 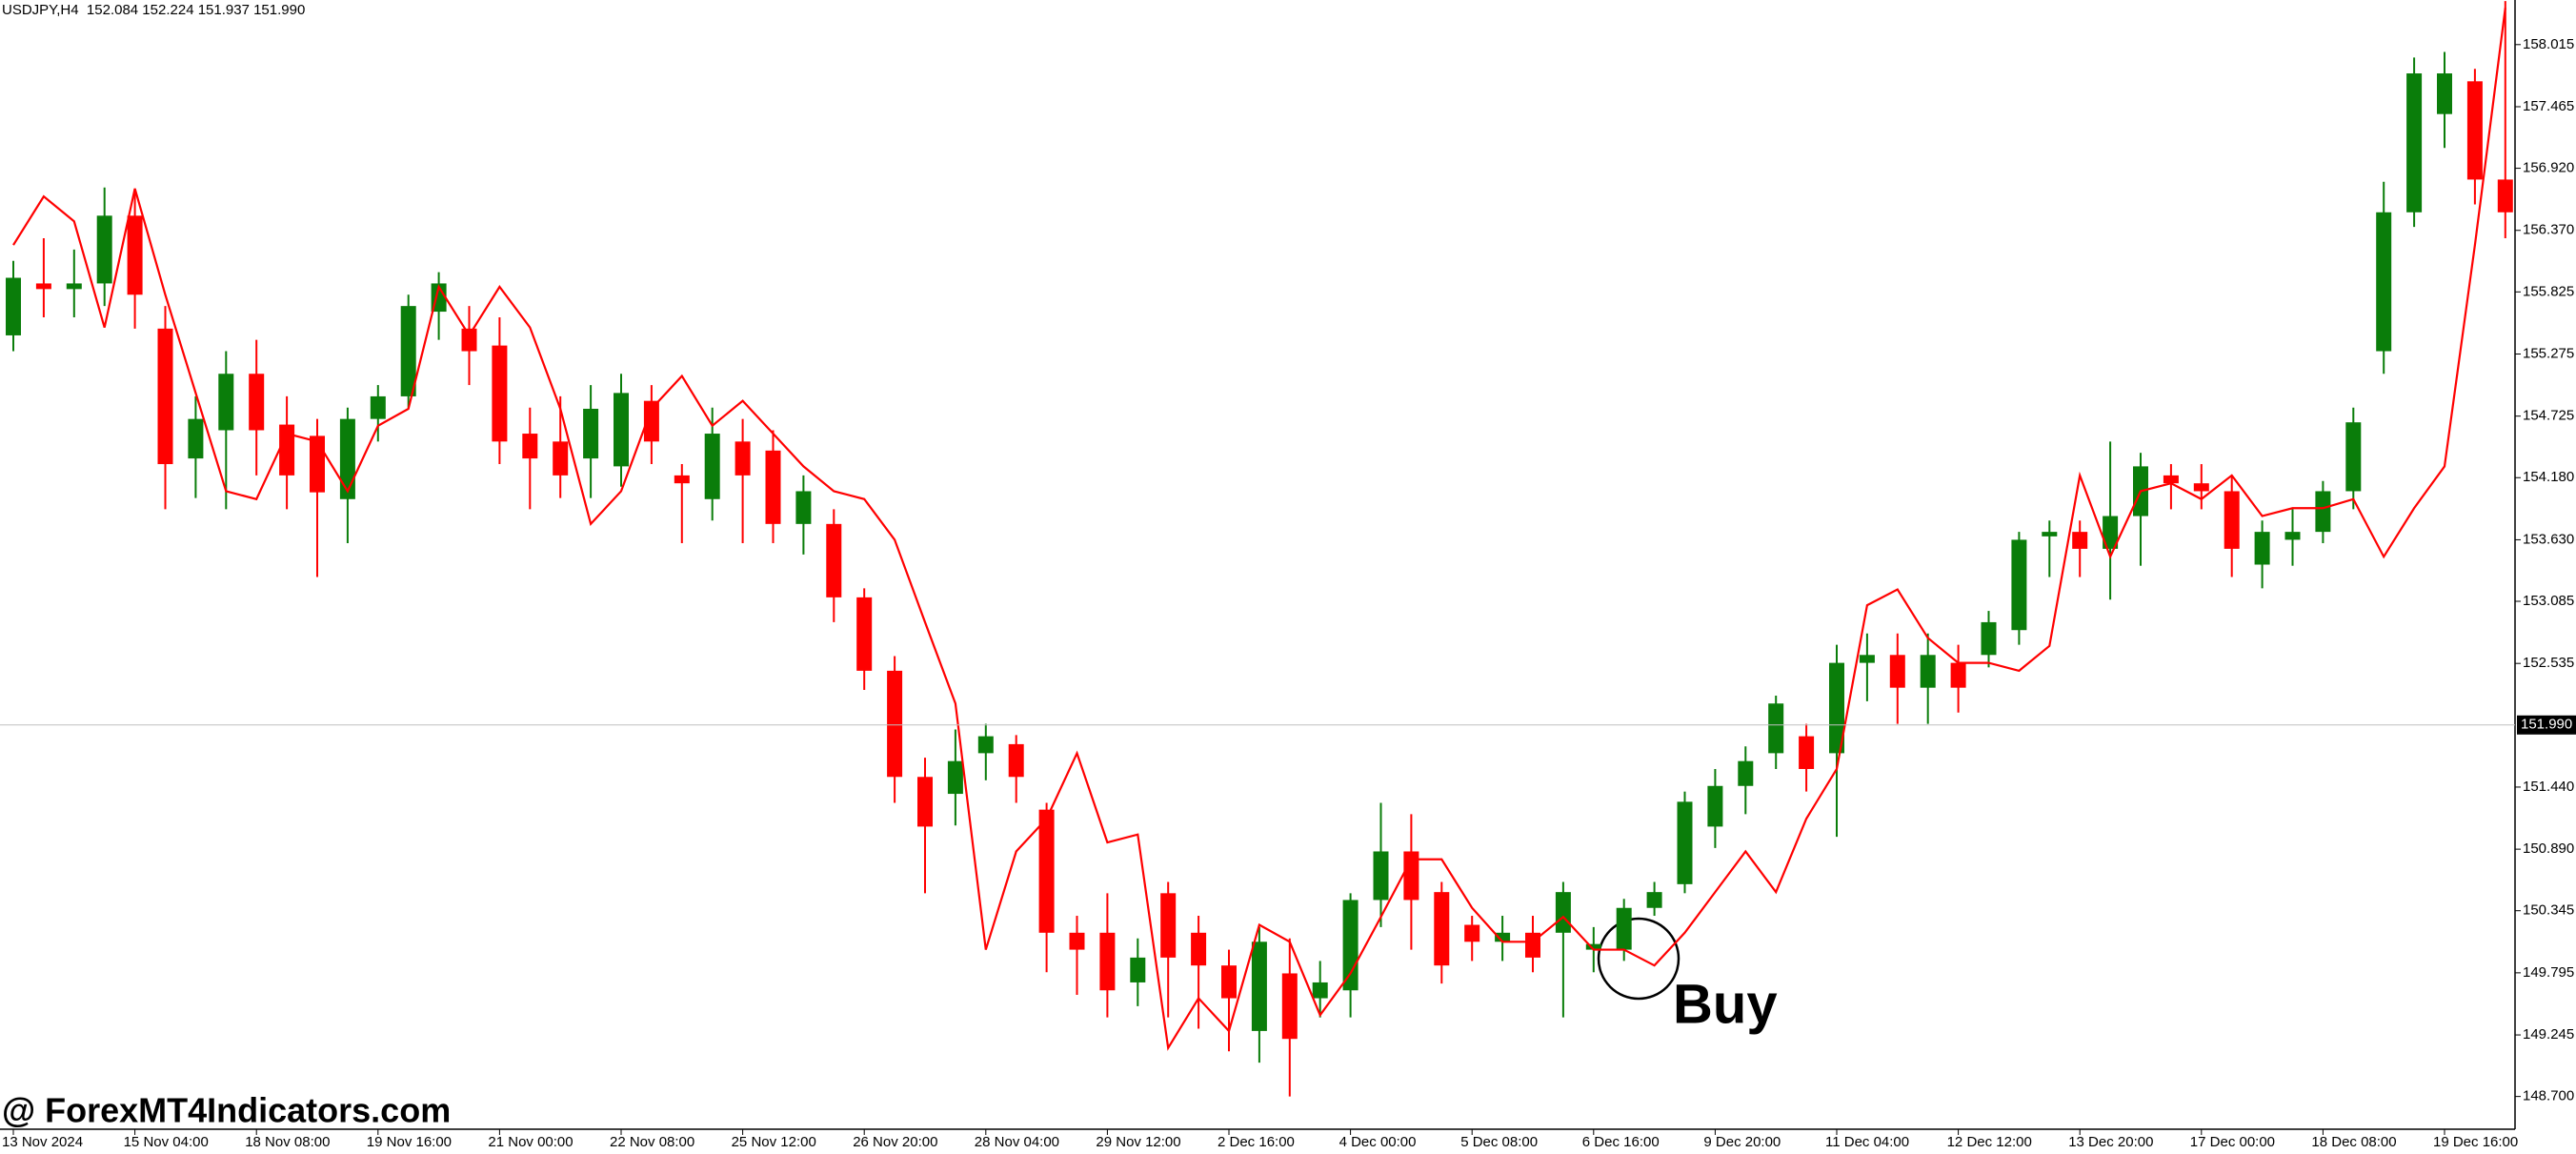 I want to click on y-tick-label: 156.920, so click(x=2549, y=168).